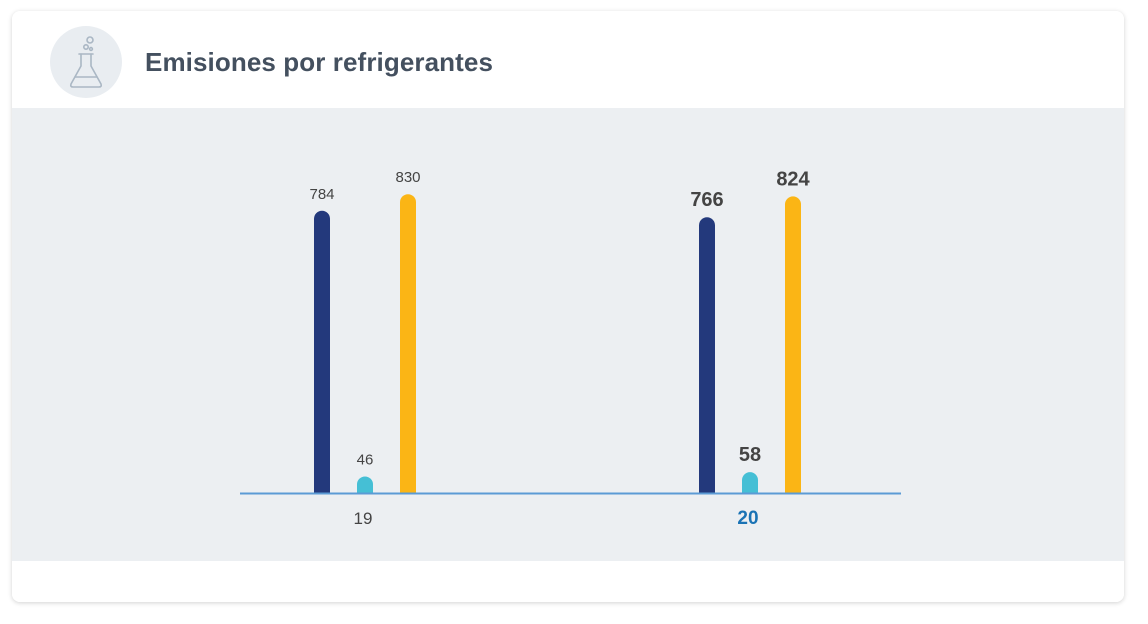 The image size is (1148, 624). Describe the element at coordinates (747, 518) in the screenshot. I see `category-label-20: 20` at that location.